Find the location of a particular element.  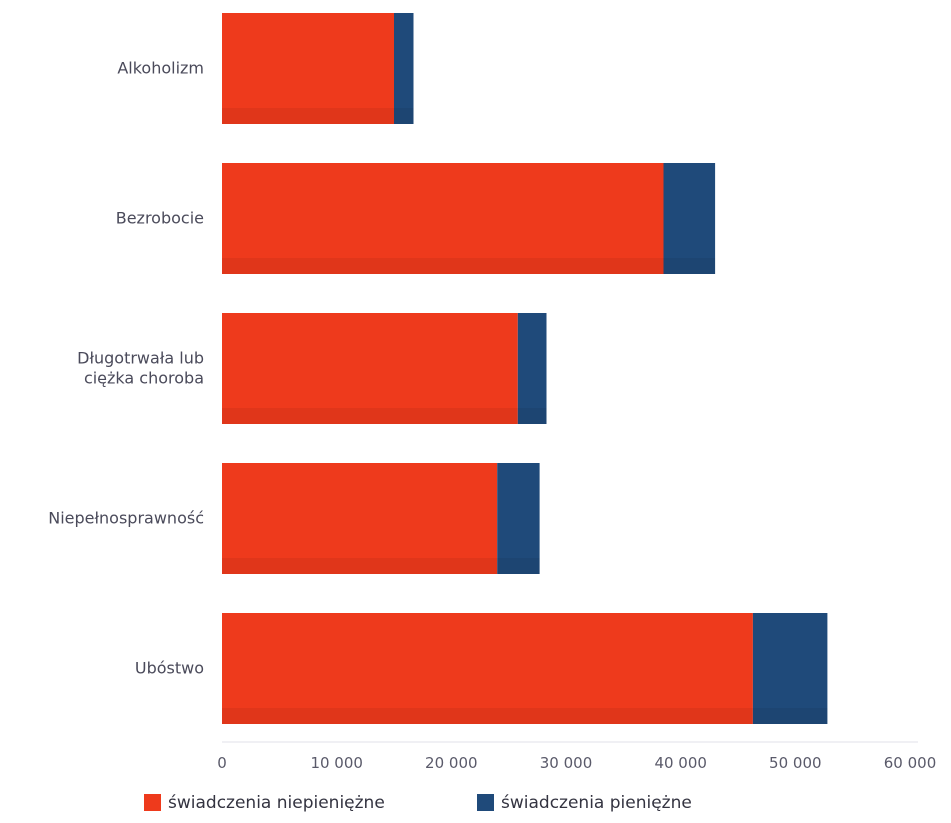

category-label-line: Ubóstwo is located at coordinates (169, 668).